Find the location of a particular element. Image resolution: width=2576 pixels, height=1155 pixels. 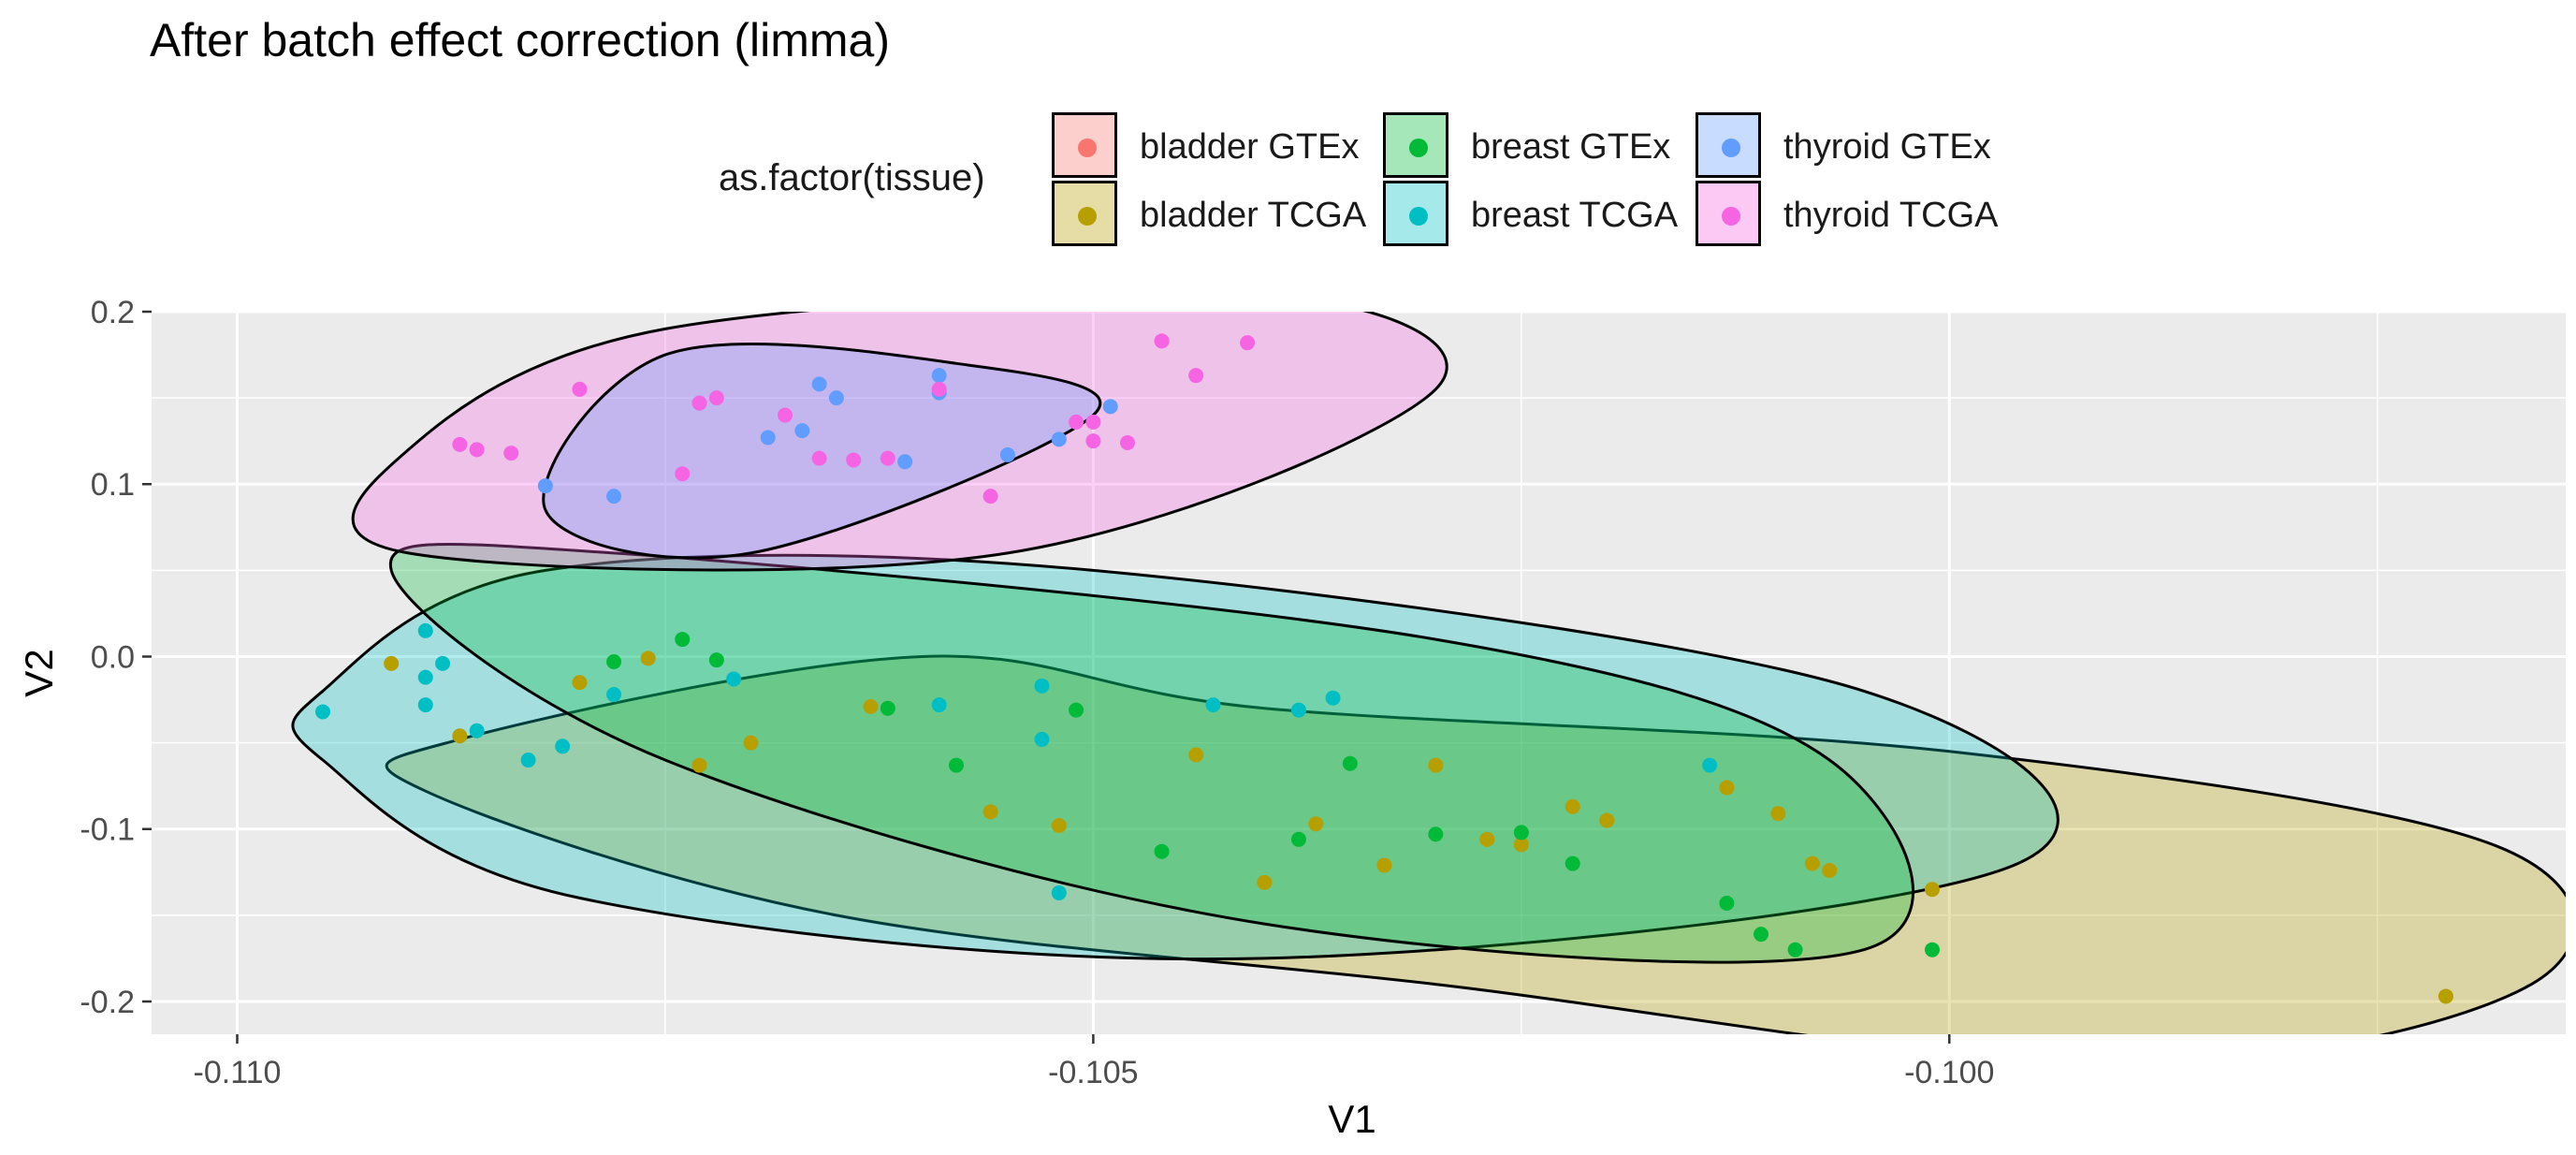

x-tick-label: -0.110 is located at coordinates (238, 1072).